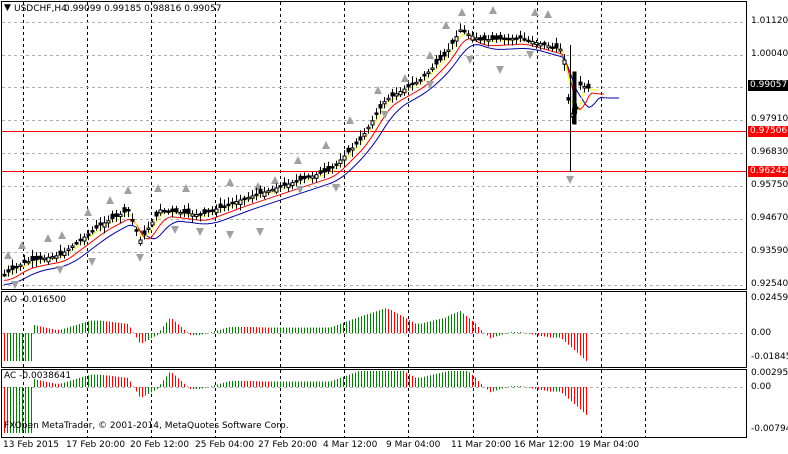 Image resolution: width=788 pixels, height=454 pixels. I want to click on ao-histogram, so click(295, 334).